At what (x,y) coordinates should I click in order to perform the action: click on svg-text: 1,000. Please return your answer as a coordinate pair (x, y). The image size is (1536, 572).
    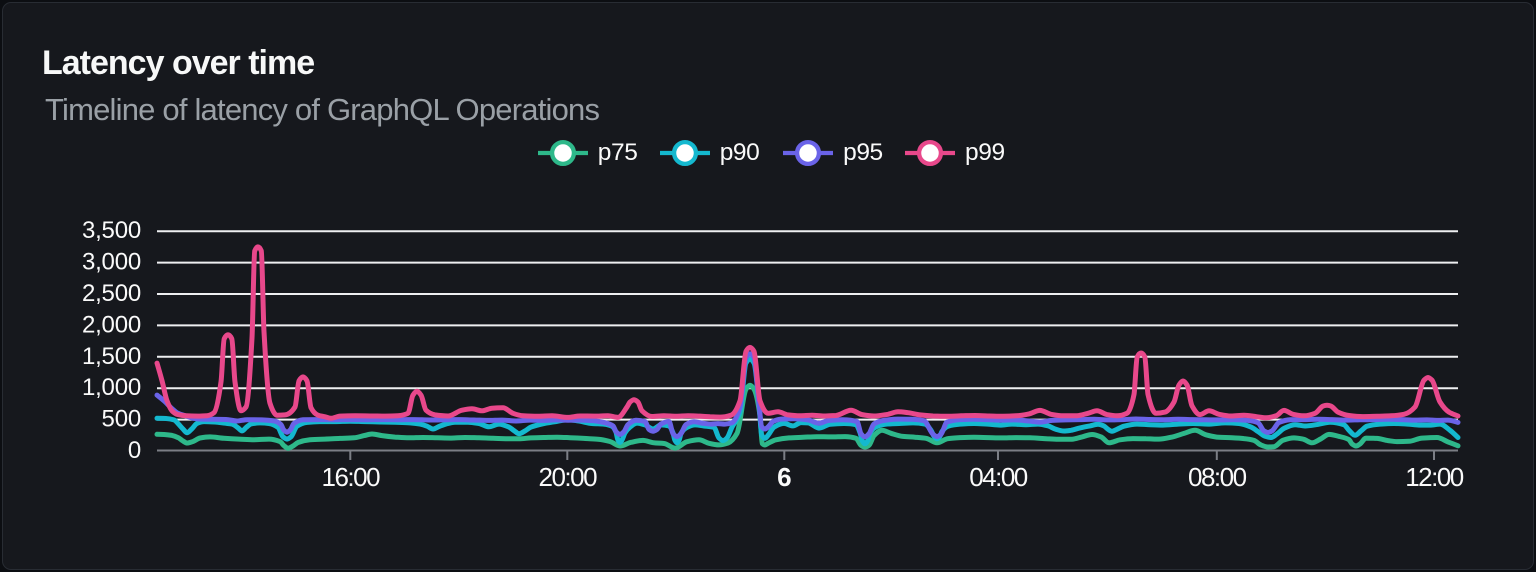
    Looking at the image, I should click on (111, 387).